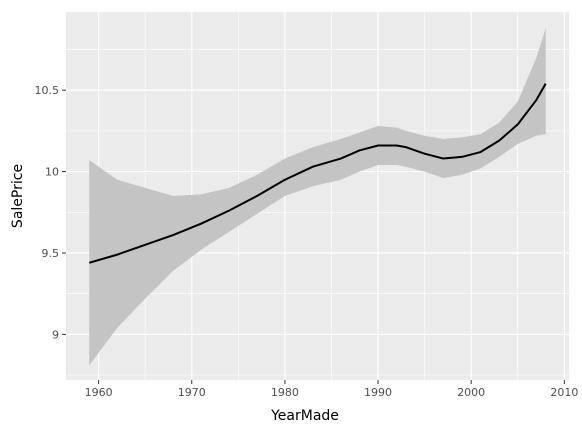 This screenshot has width=582, height=433. Describe the element at coordinates (52, 172) in the screenshot. I see `y-tick-label: 10` at that location.